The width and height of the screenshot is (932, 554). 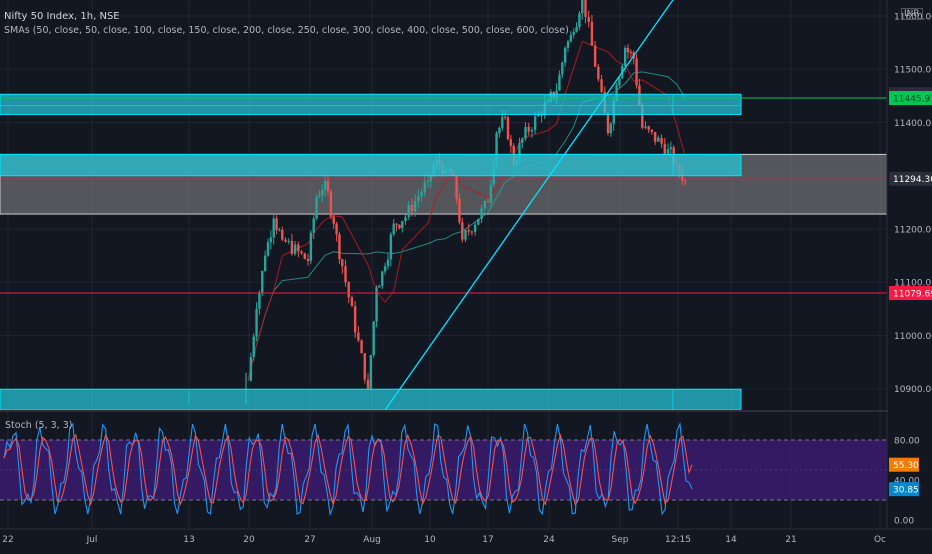 I want to click on stoch-k-line, so click(x=348, y=469).